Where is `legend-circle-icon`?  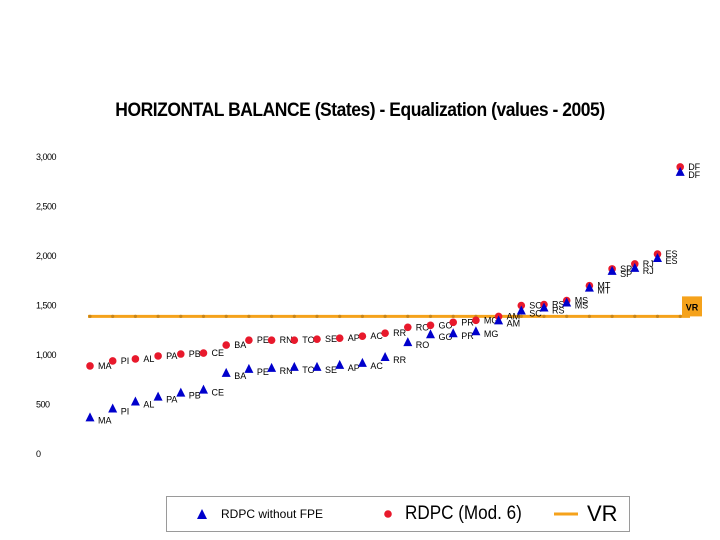 legend-circle-icon is located at coordinates (388, 514).